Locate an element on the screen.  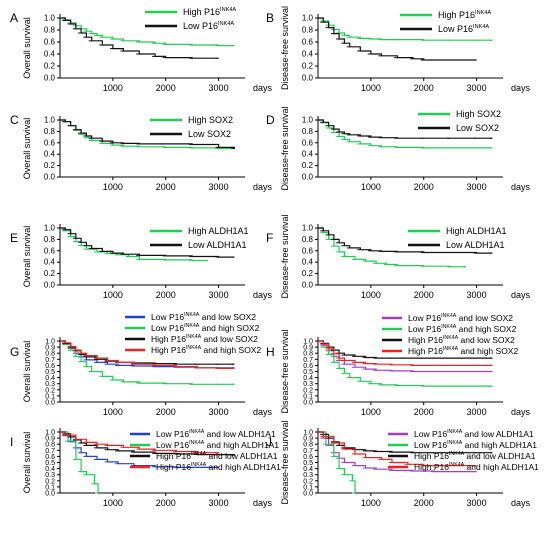
legend-label: Low SOX2 is located at coordinates (477, 128).